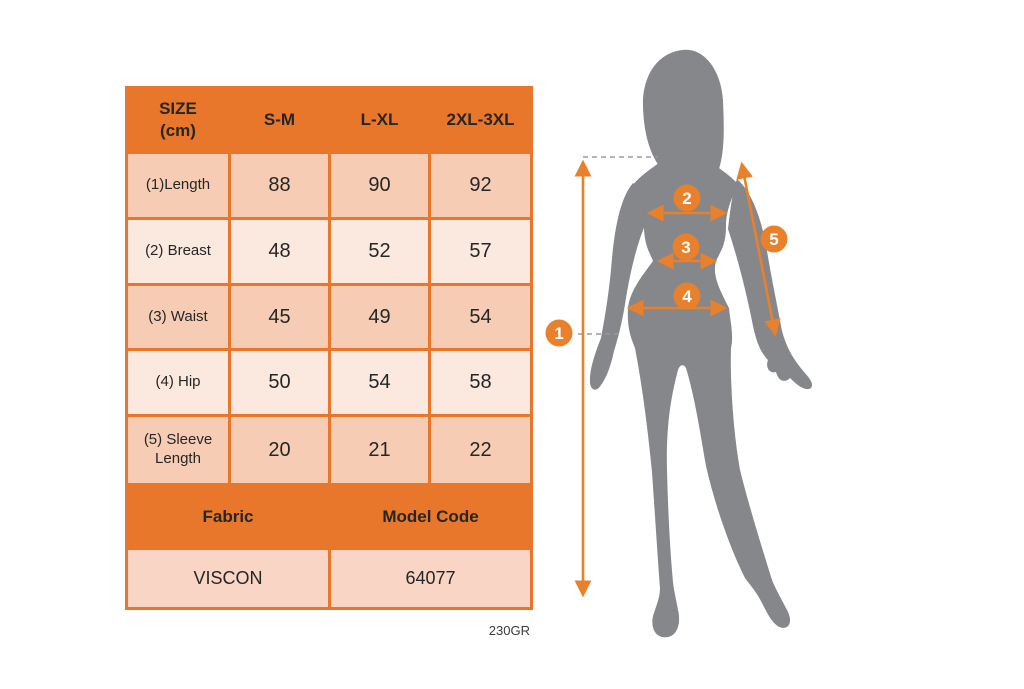 This screenshot has width=1024, height=689. Describe the element at coordinates (379, 317) in the screenshot. I see `size-value-cell: 49` at that location.